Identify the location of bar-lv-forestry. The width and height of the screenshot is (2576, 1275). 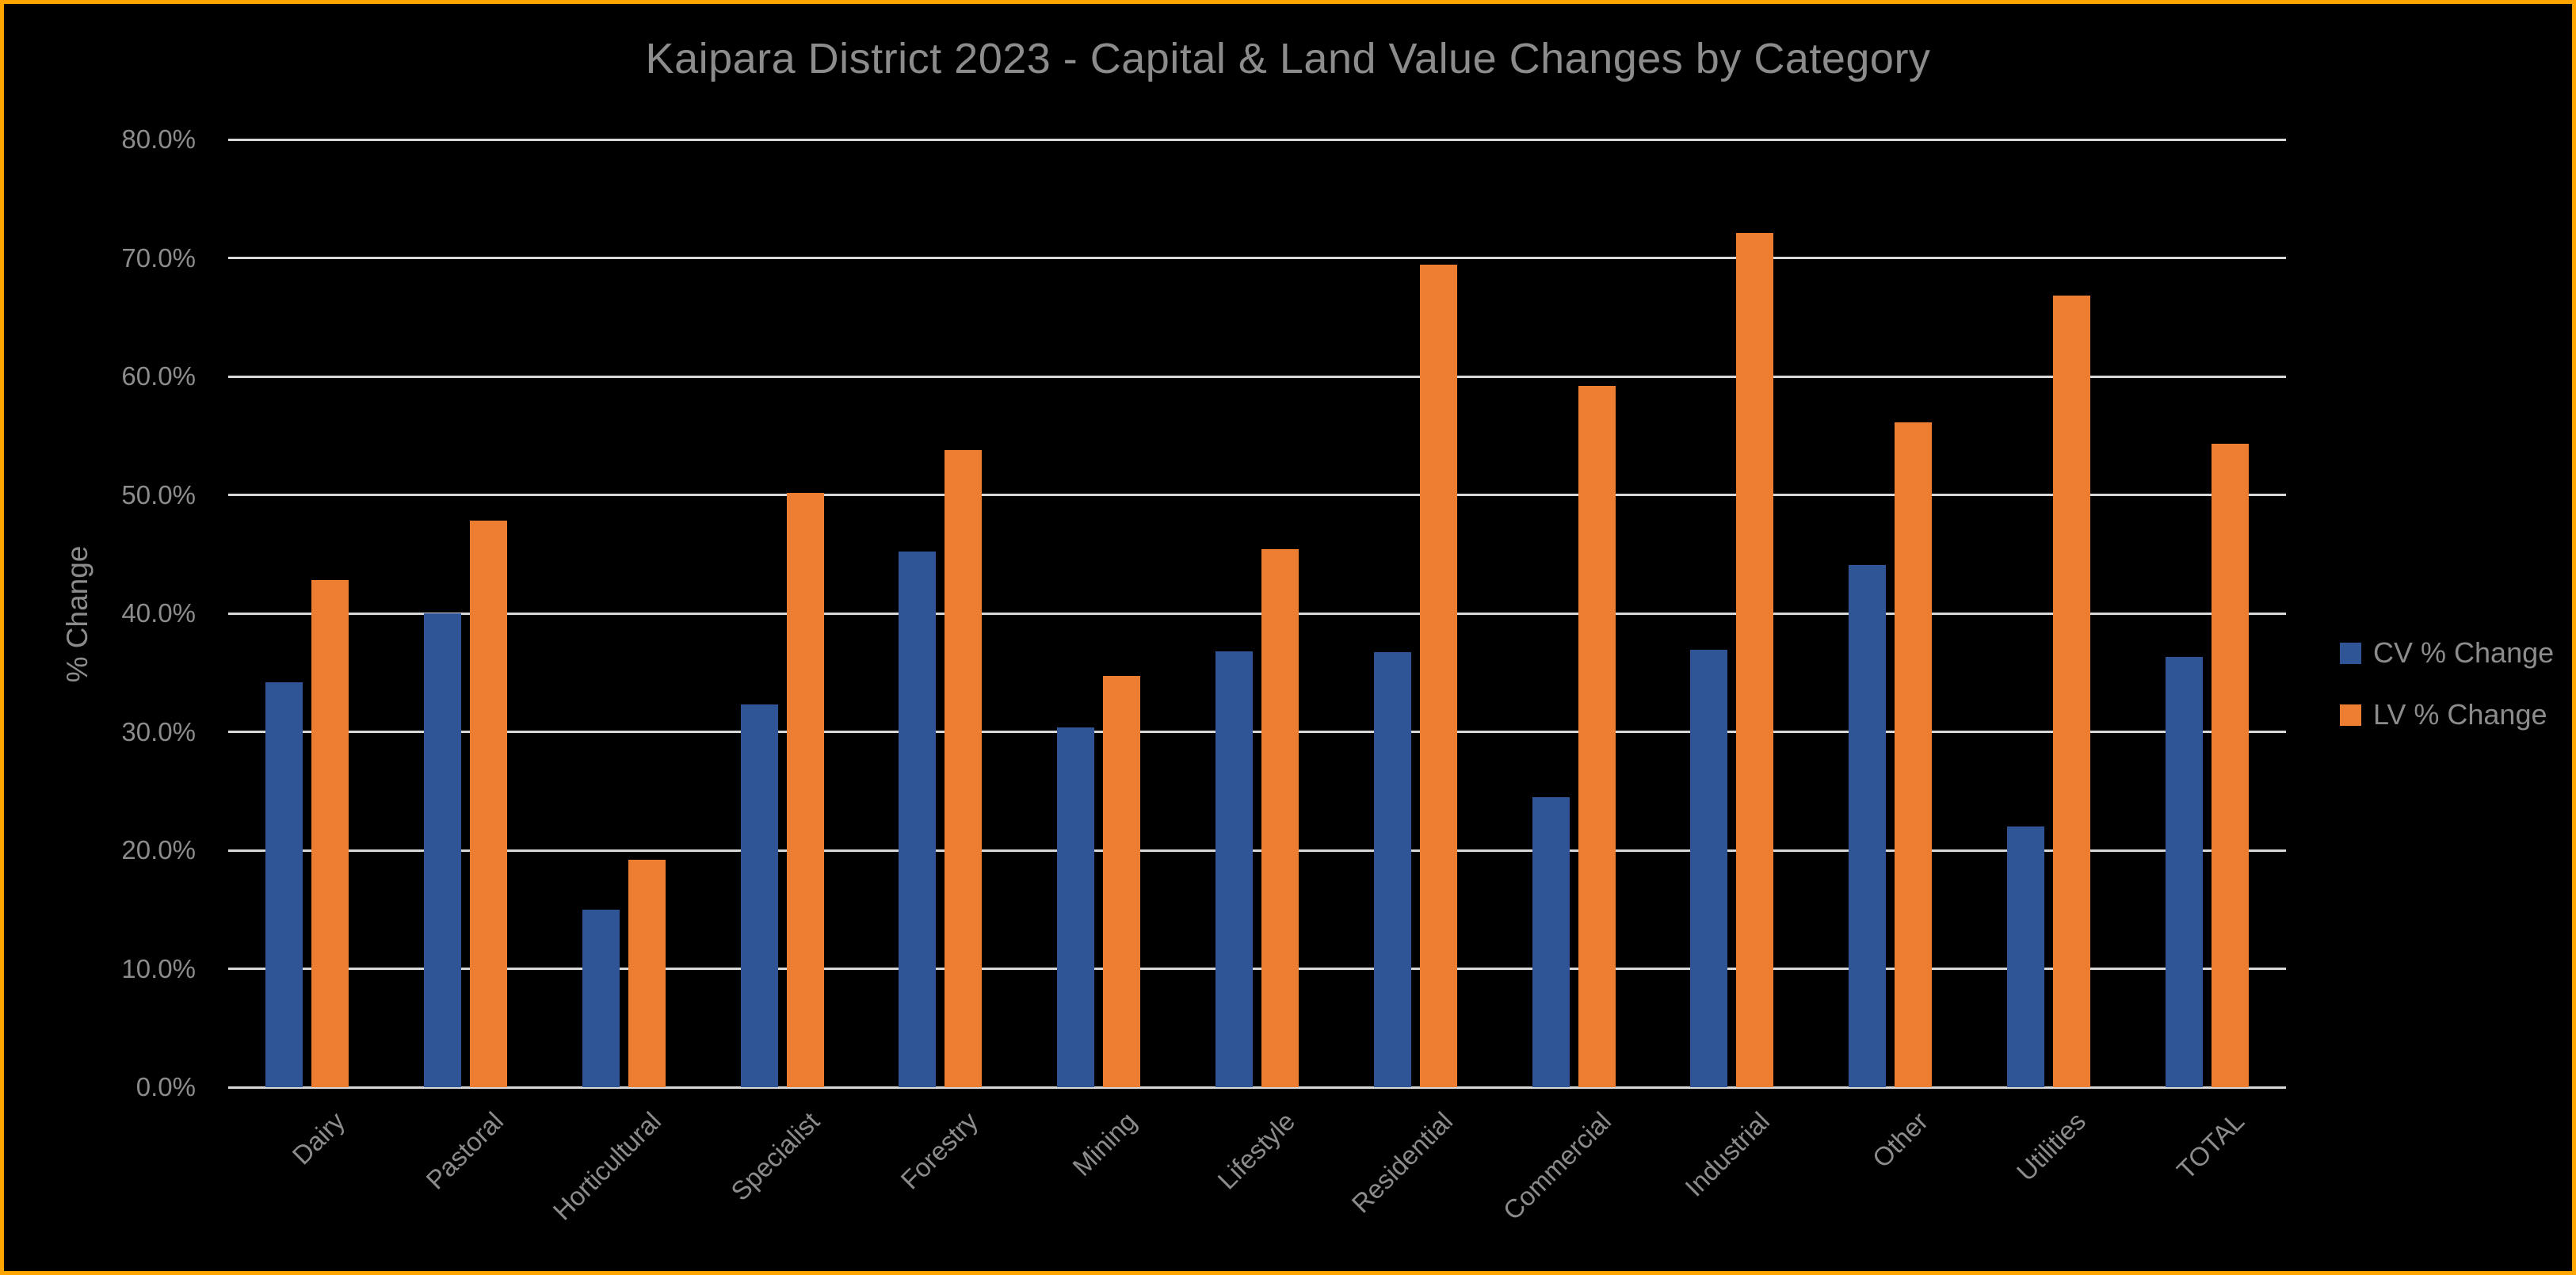
(964, 768).